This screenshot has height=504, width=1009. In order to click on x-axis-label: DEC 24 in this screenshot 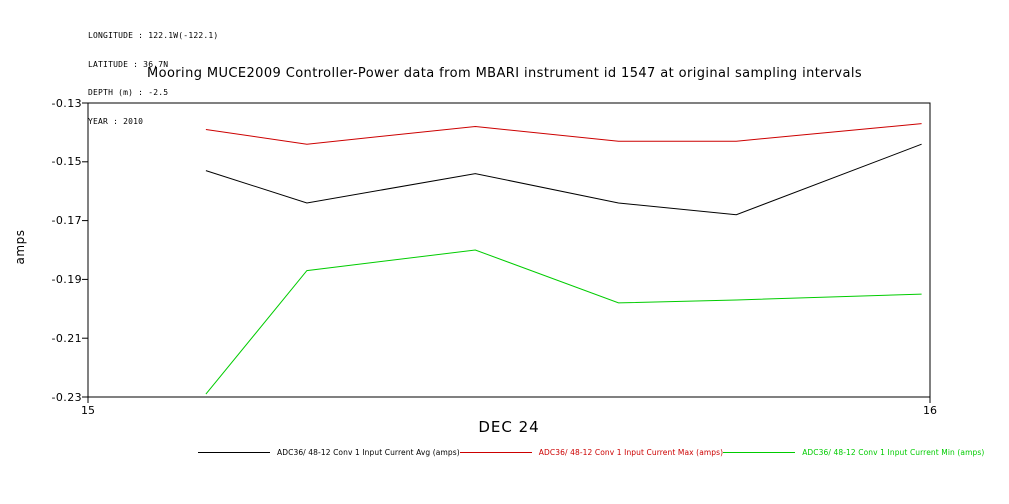, I will do `click(509, 427)`.